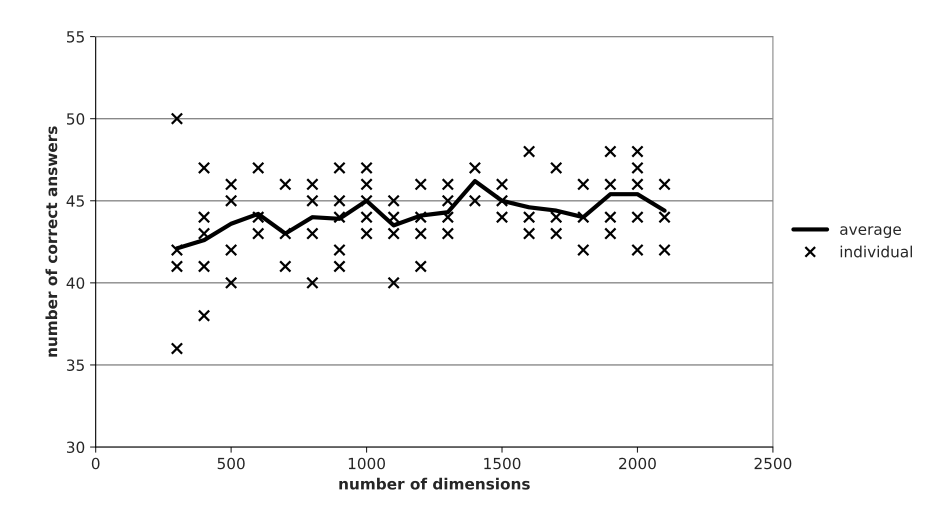  Describe the element at coordinates (51, 241) in the screenshot. I see `y-axis-title: number of correct answers` at that location.